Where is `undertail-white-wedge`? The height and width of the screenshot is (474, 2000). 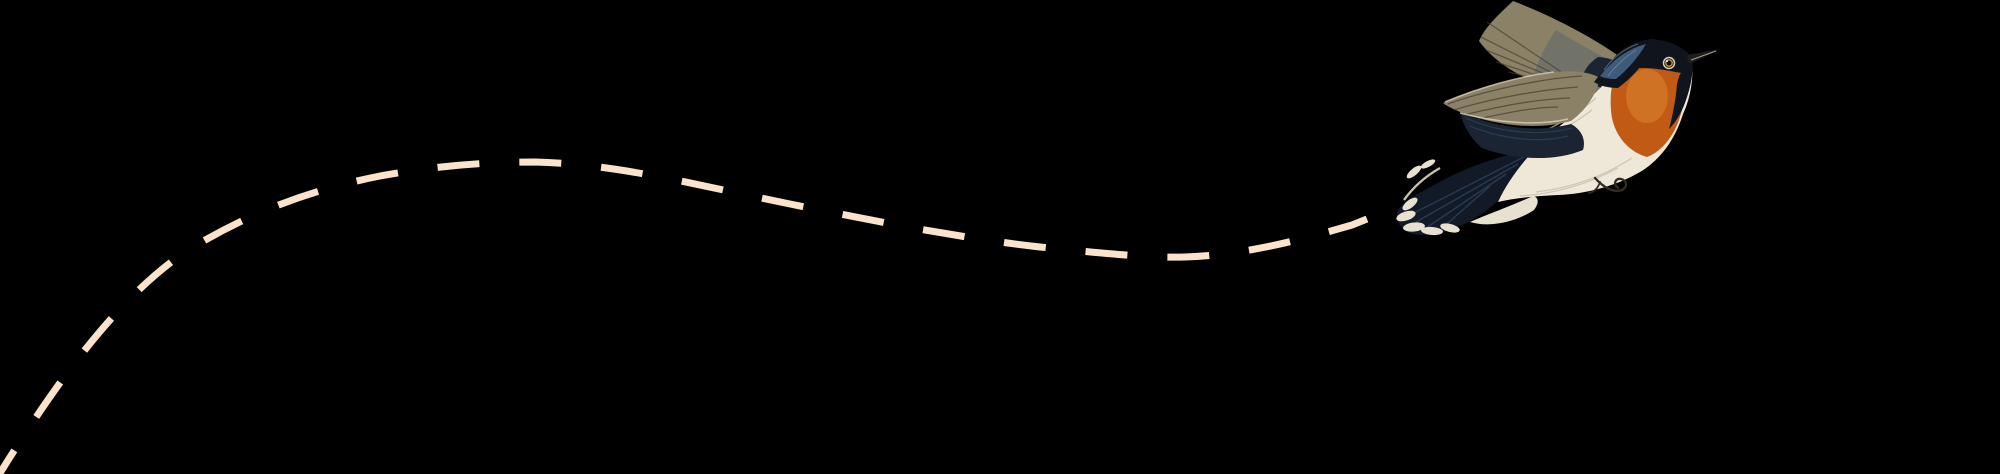 undertail-white-wedge is located at coordinates (1504, 210).